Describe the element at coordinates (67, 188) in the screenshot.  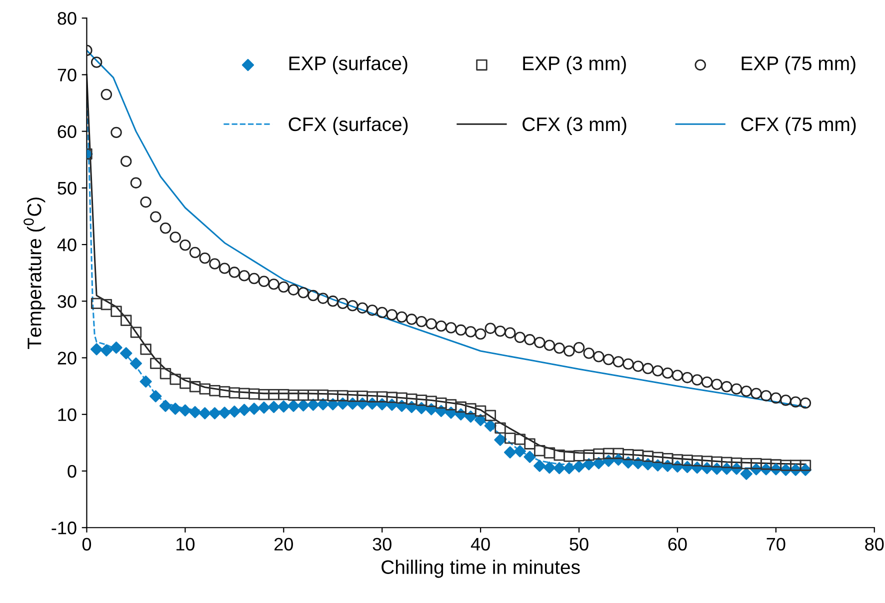
I see `y-tick-label: 50` at that location.